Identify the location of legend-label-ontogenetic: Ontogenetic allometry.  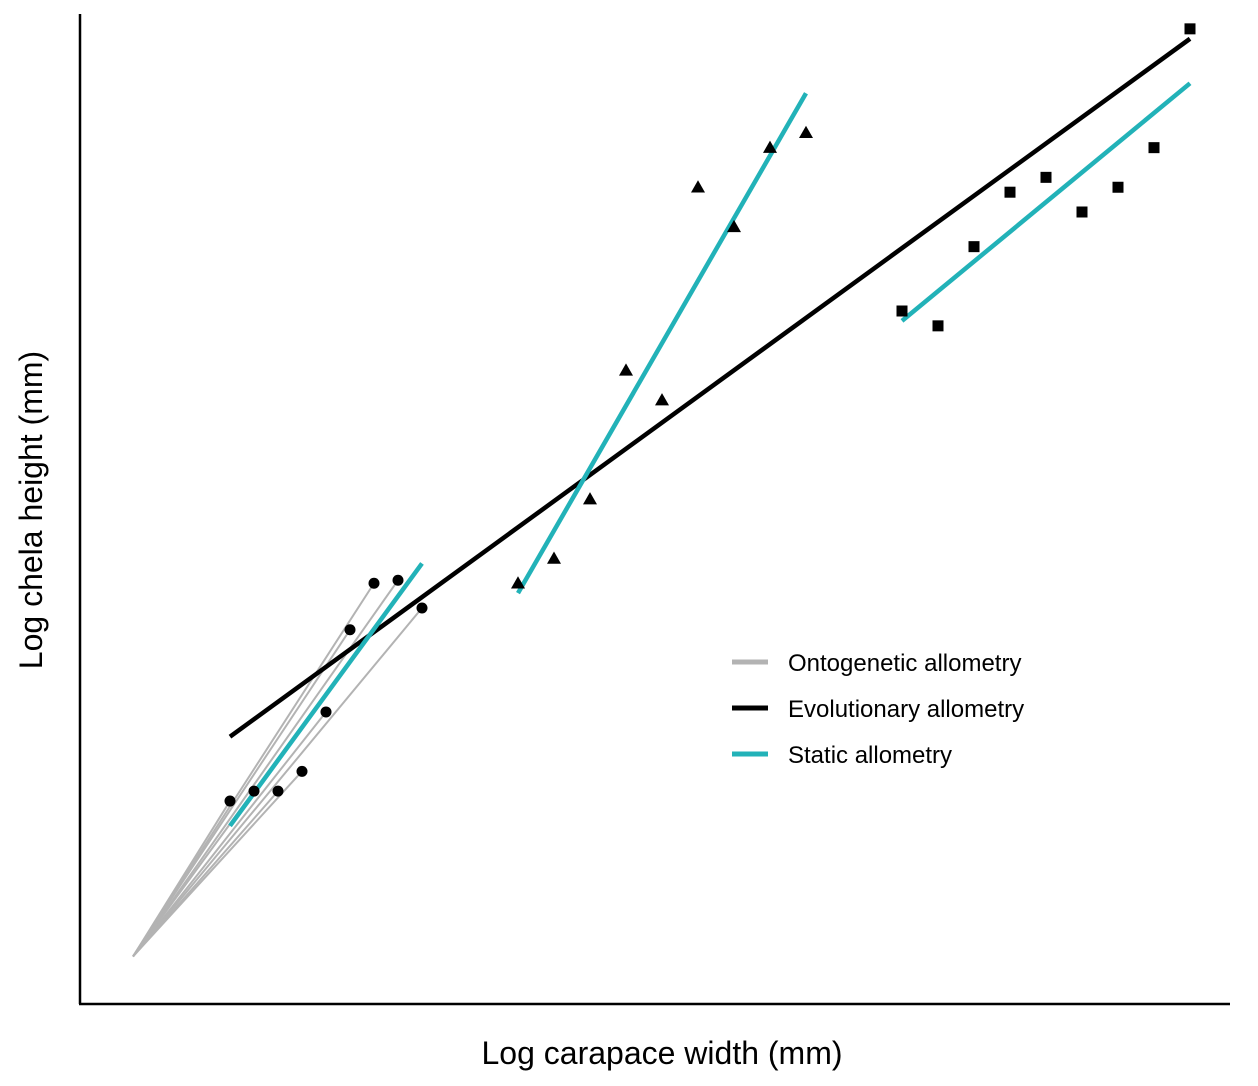
(904, 663).